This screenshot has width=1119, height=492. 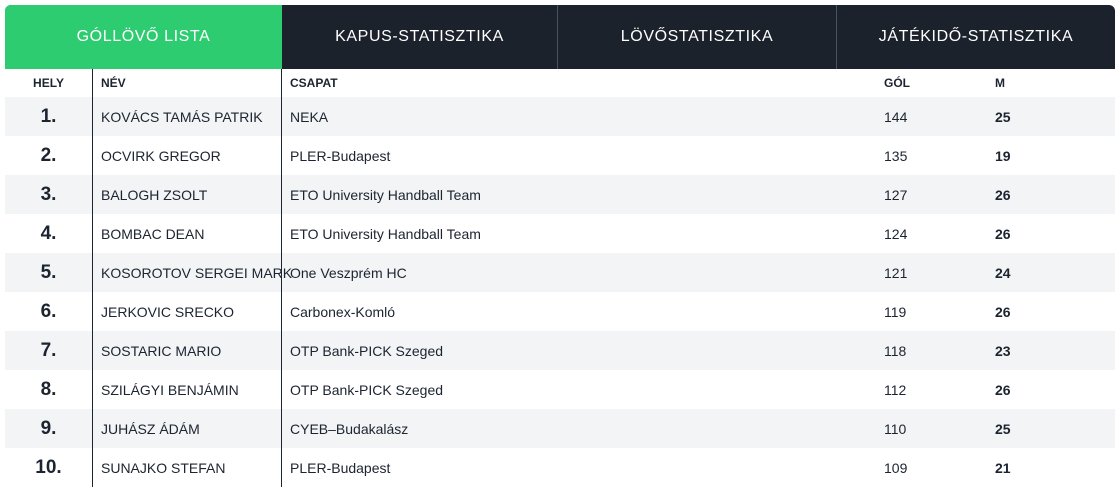 What do you see at coordinates (976, 36) in the screenshot?
I see `tab-playtime-stats: JÁTÉKIDŐ-STATISZTIKA` at bounding box center [976, 36].